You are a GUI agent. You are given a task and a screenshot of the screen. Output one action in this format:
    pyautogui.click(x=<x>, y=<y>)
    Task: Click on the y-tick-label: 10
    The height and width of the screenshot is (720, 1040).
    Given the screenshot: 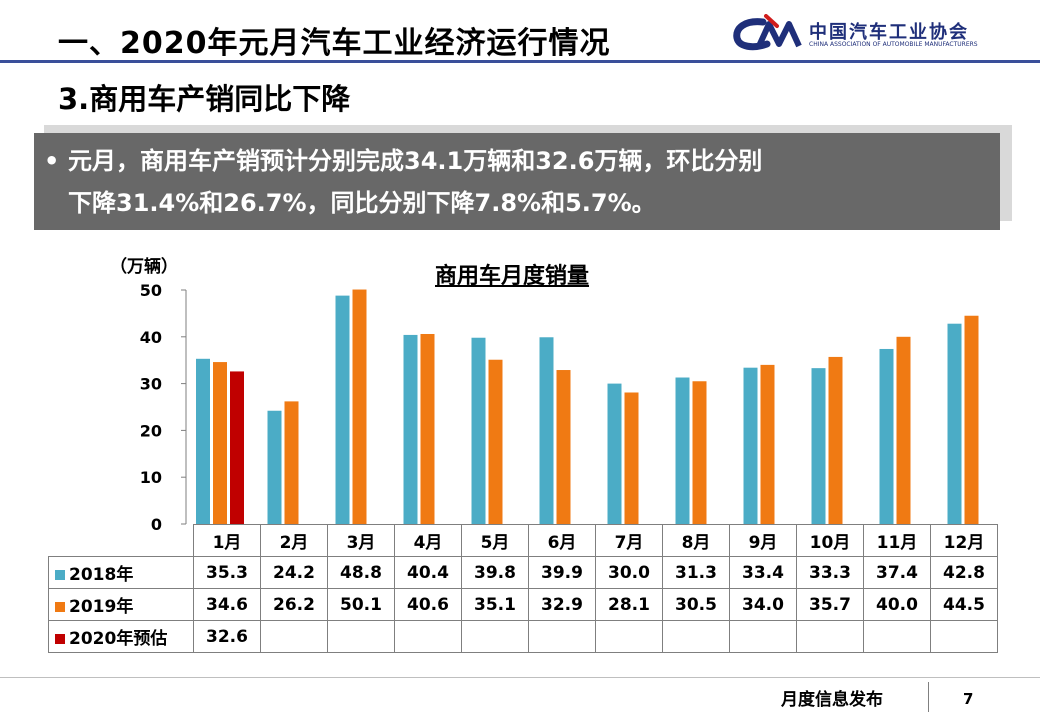 What is the action you would take?
    pyautogui.click(x=151, y=477)
    